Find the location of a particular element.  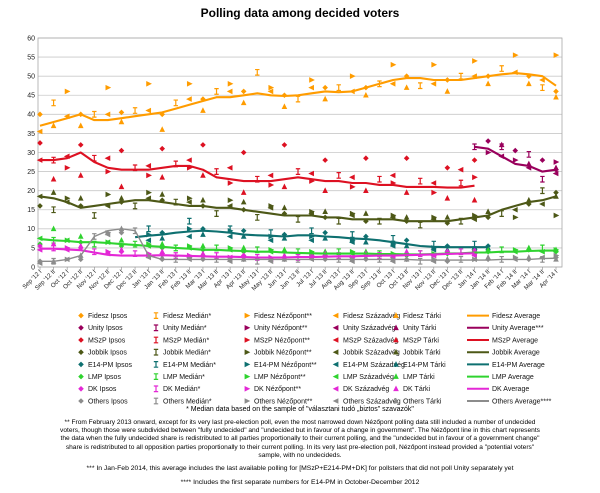

legend-e14-pm-ipsos: E14-PM Ipsos is located at coordinates (105, 365).